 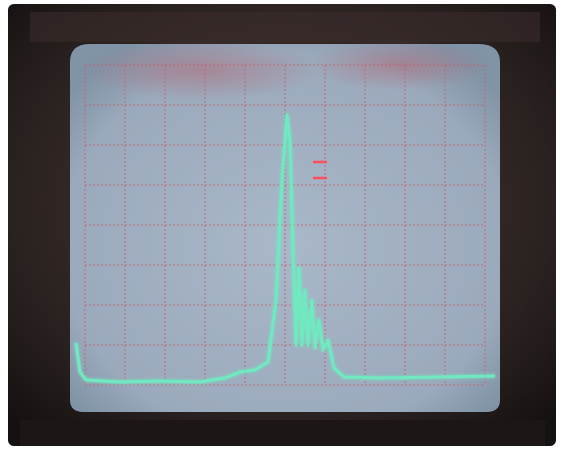 I want to click on bezel-bottom, so click(x=282, y=433).